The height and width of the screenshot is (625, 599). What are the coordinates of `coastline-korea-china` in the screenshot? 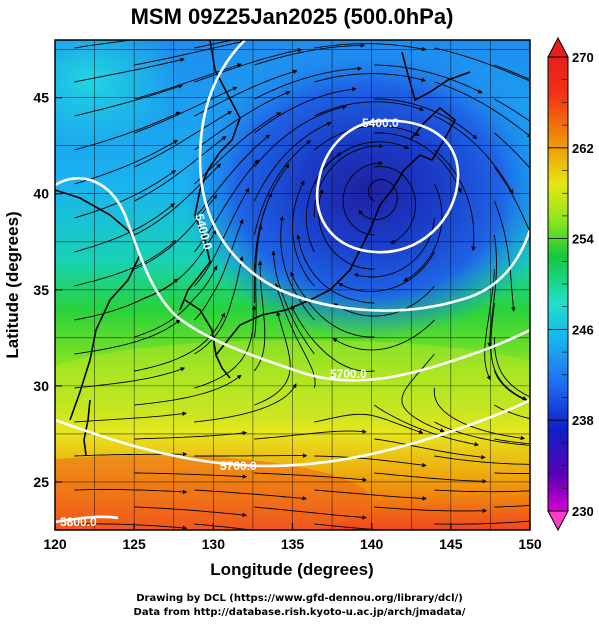 It's located at (210, 175).